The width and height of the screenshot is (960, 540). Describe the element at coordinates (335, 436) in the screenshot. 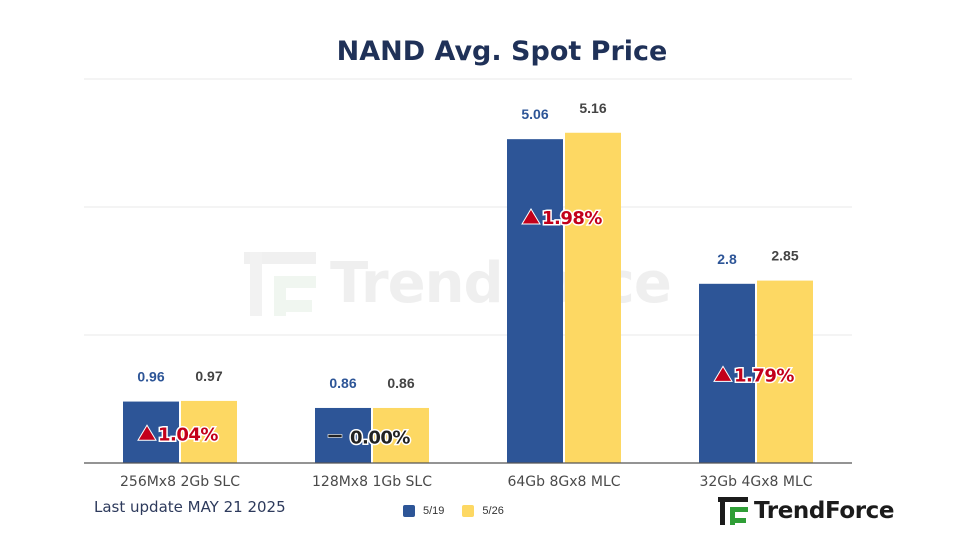

I see `no-change-dash-icon` at that location.